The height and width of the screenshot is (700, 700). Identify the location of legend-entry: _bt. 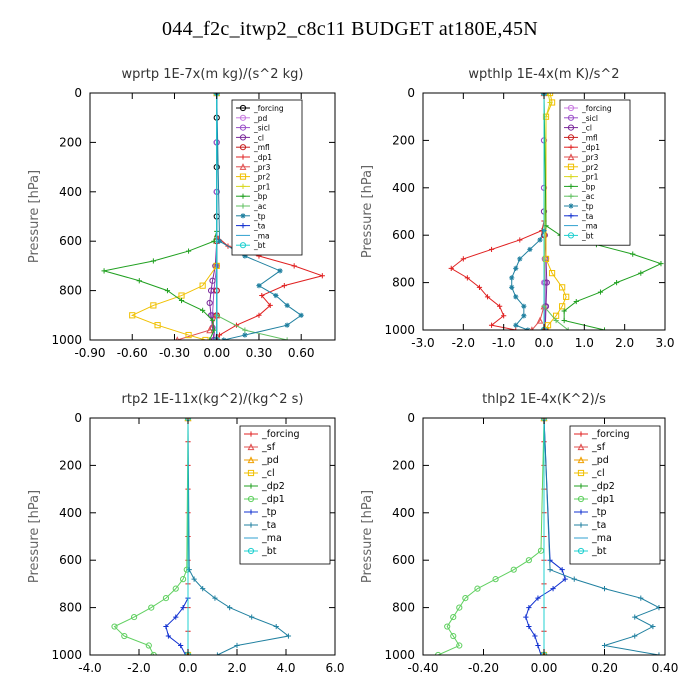
(259, 245).